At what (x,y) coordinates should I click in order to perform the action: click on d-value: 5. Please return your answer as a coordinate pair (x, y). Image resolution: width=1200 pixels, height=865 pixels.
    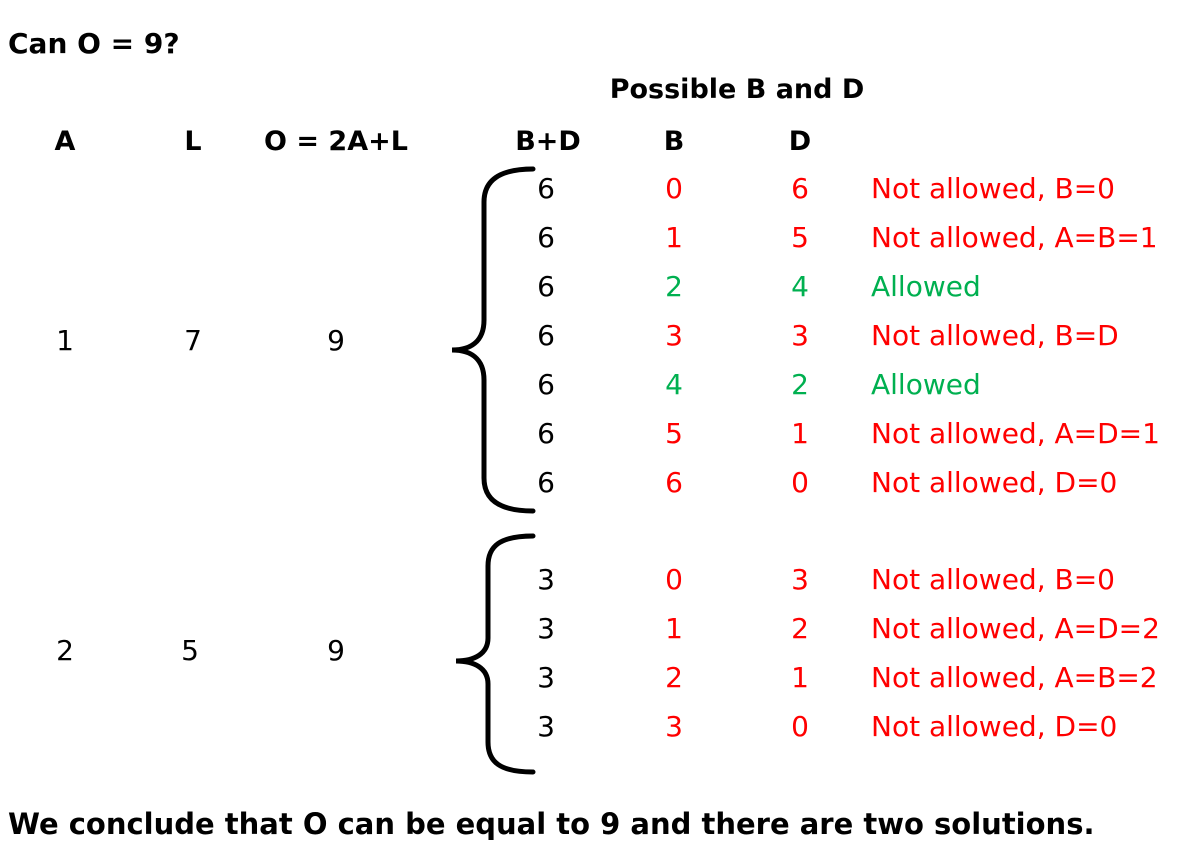
    Looking at the image, I should click on (800, 237).